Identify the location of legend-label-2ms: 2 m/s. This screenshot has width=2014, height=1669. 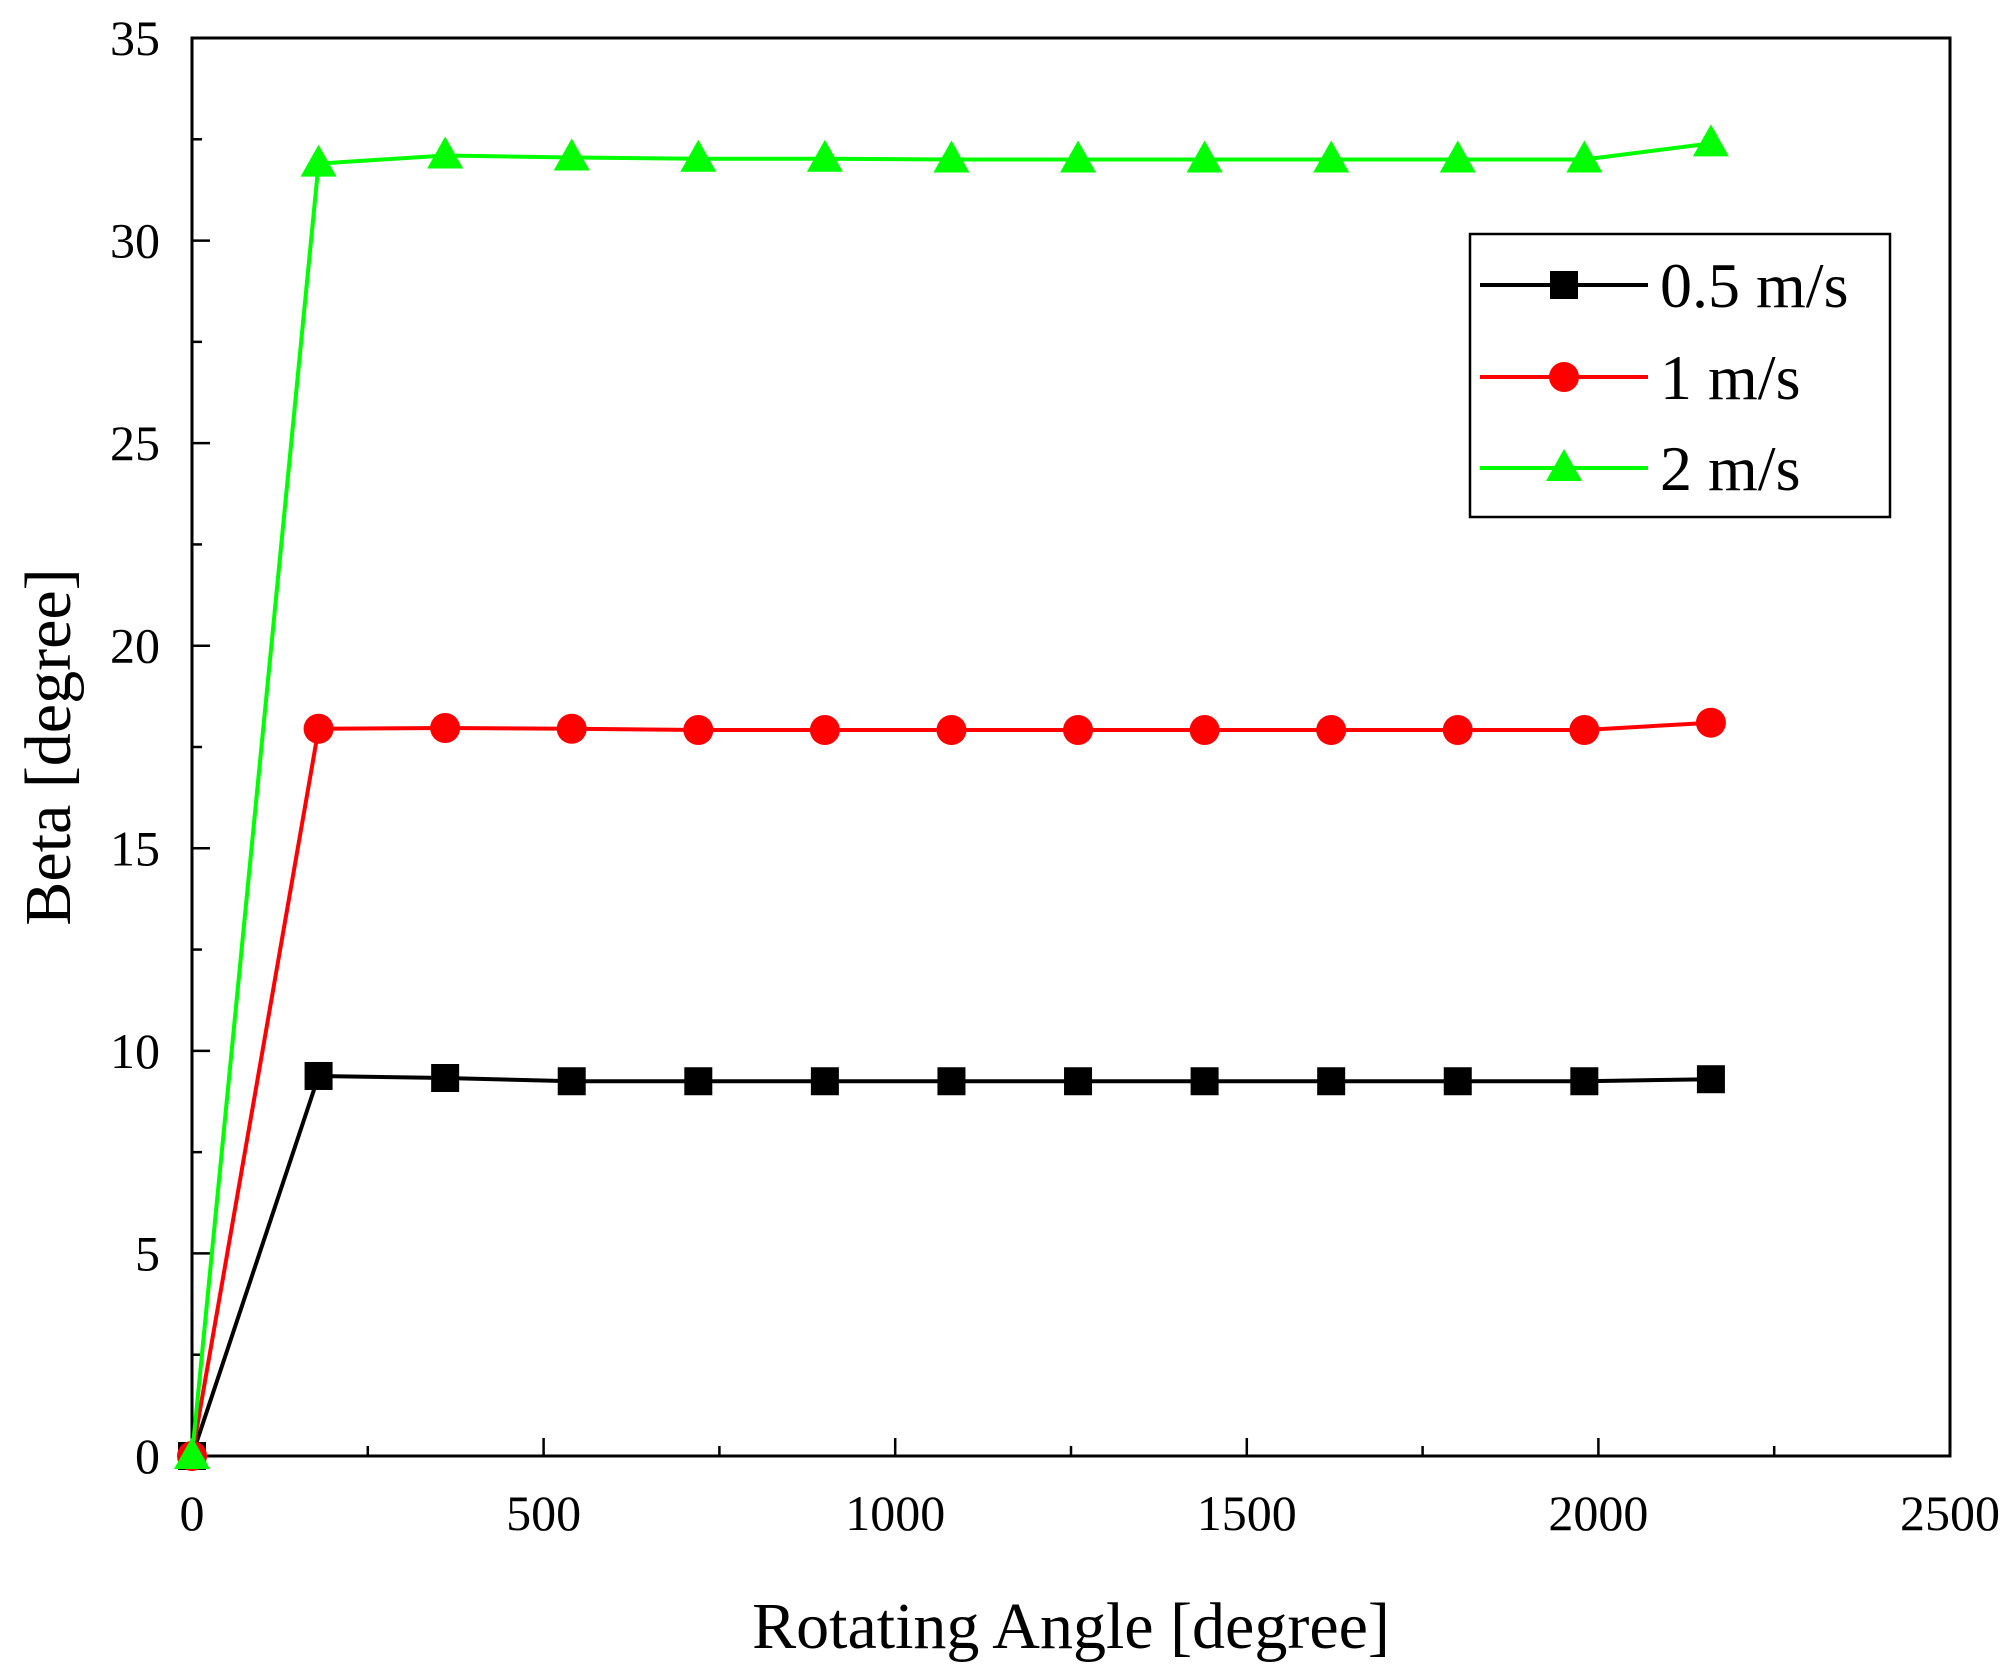
(1730, 468).